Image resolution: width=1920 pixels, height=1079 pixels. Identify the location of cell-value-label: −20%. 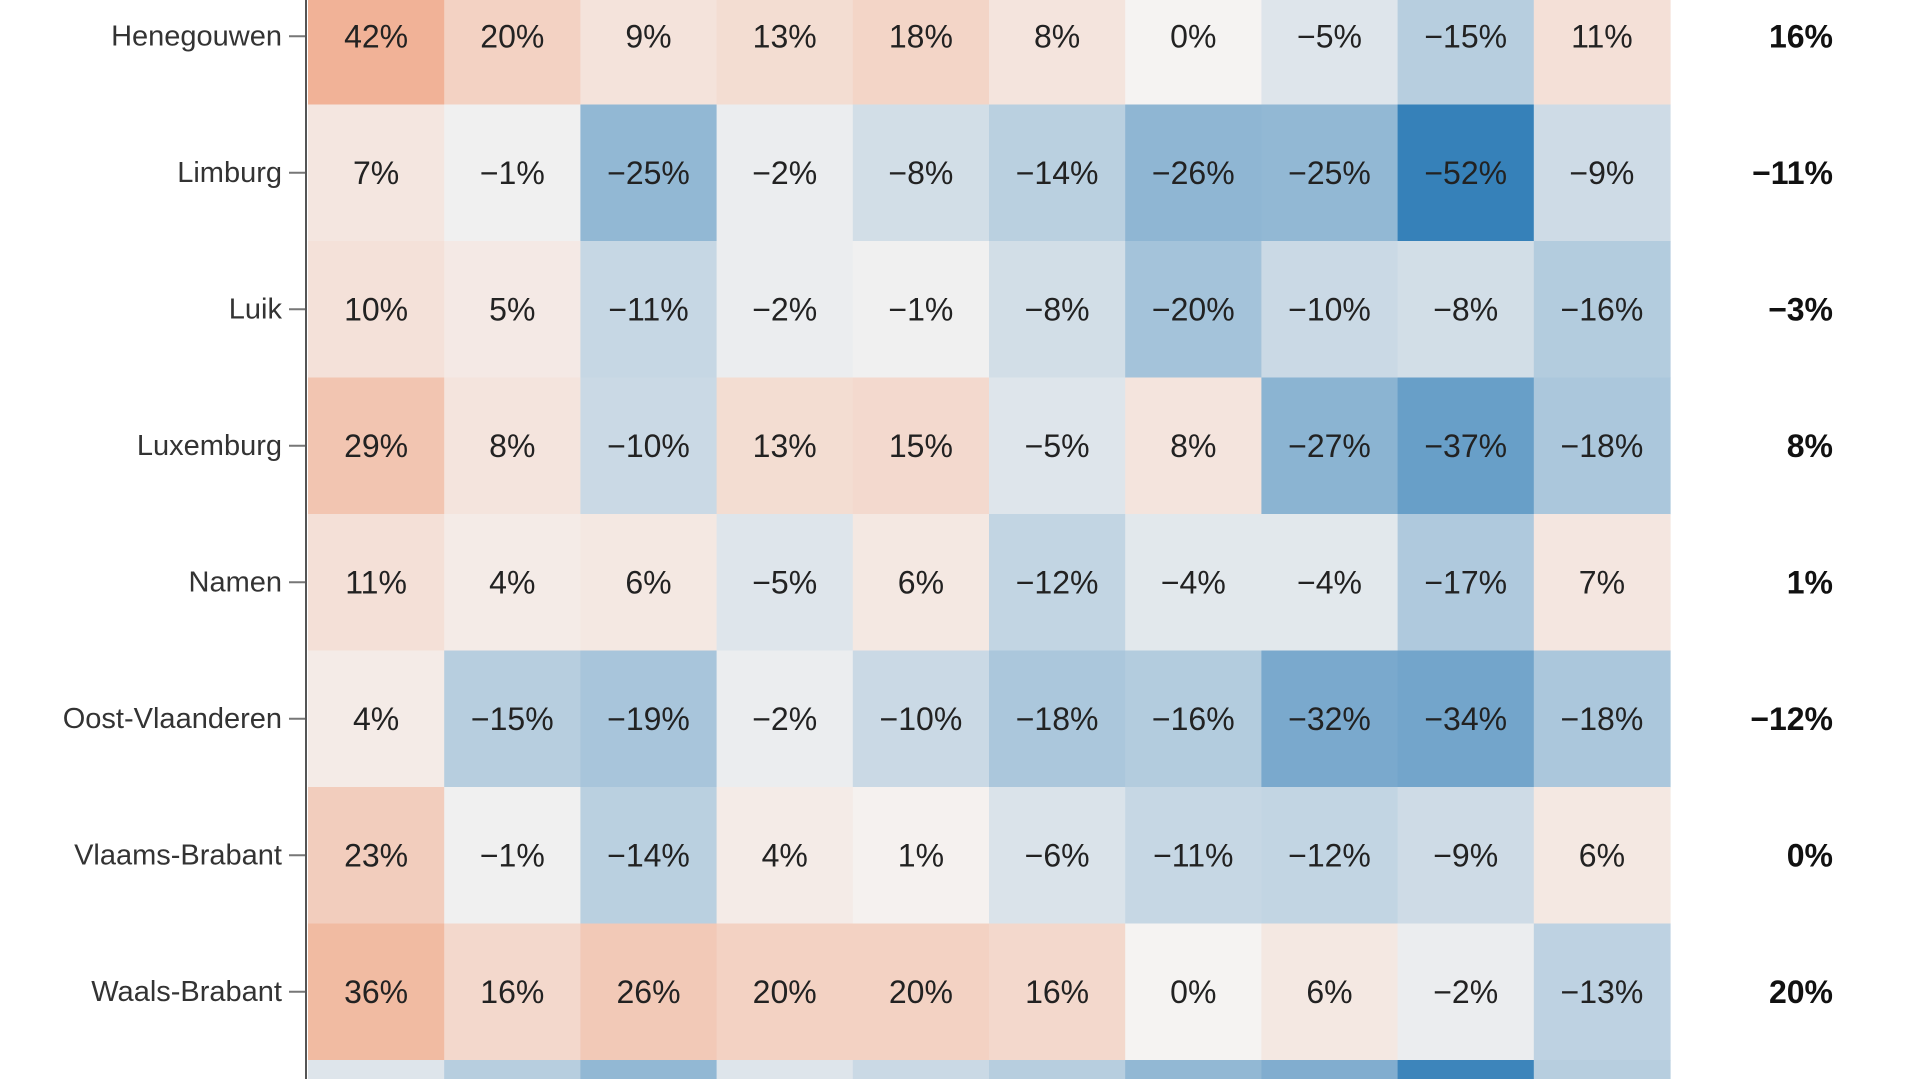
(1193, 309).